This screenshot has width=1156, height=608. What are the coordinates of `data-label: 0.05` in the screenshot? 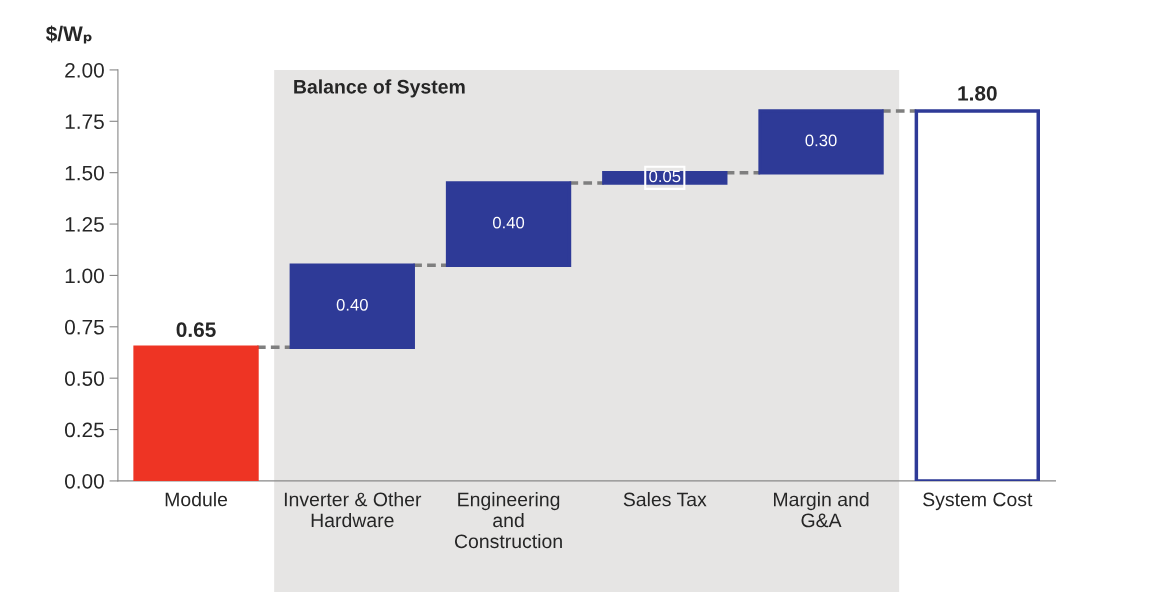 It's located at (665, 176).